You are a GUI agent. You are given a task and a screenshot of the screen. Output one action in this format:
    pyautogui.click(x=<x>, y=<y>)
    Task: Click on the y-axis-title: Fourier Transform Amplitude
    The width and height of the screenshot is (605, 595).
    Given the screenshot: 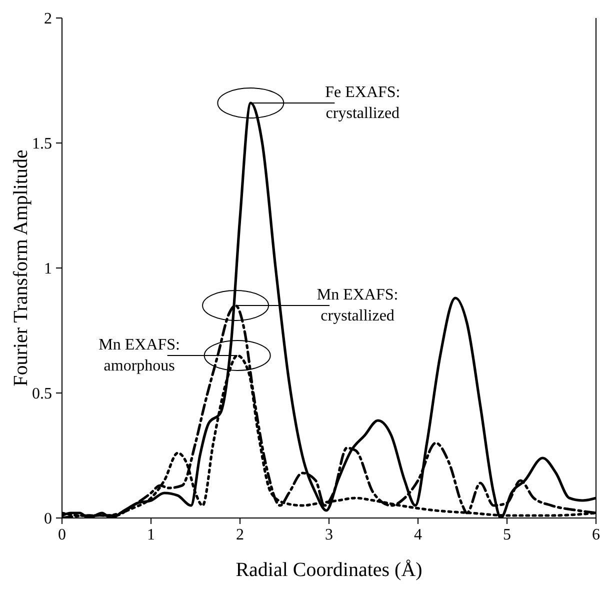 What is the action you would take?
    pyautogui.click(x=21, y=268)
    